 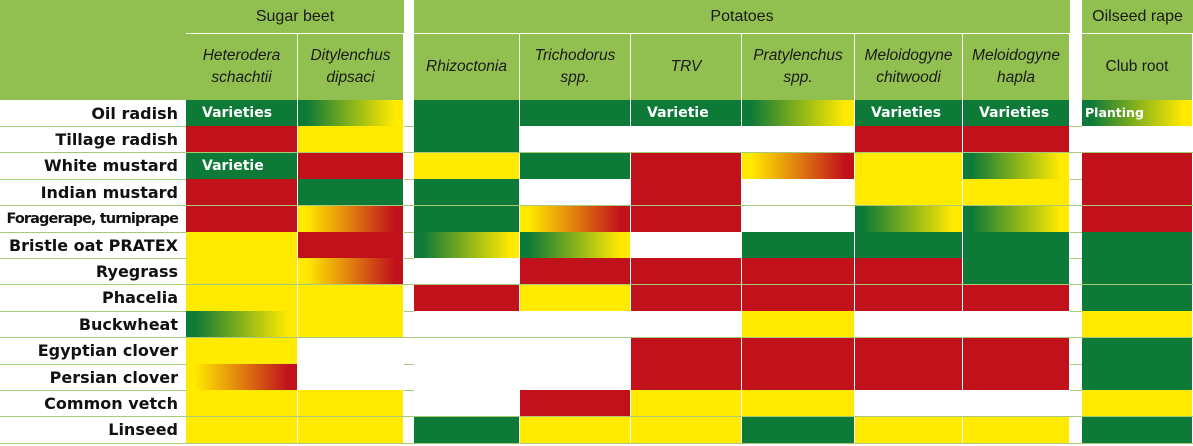 What do you see at coordinates (908, 67) in the screenshot?
I see `column-header: Meloidogyne chitwoodi` at bounding box center [908, 67].